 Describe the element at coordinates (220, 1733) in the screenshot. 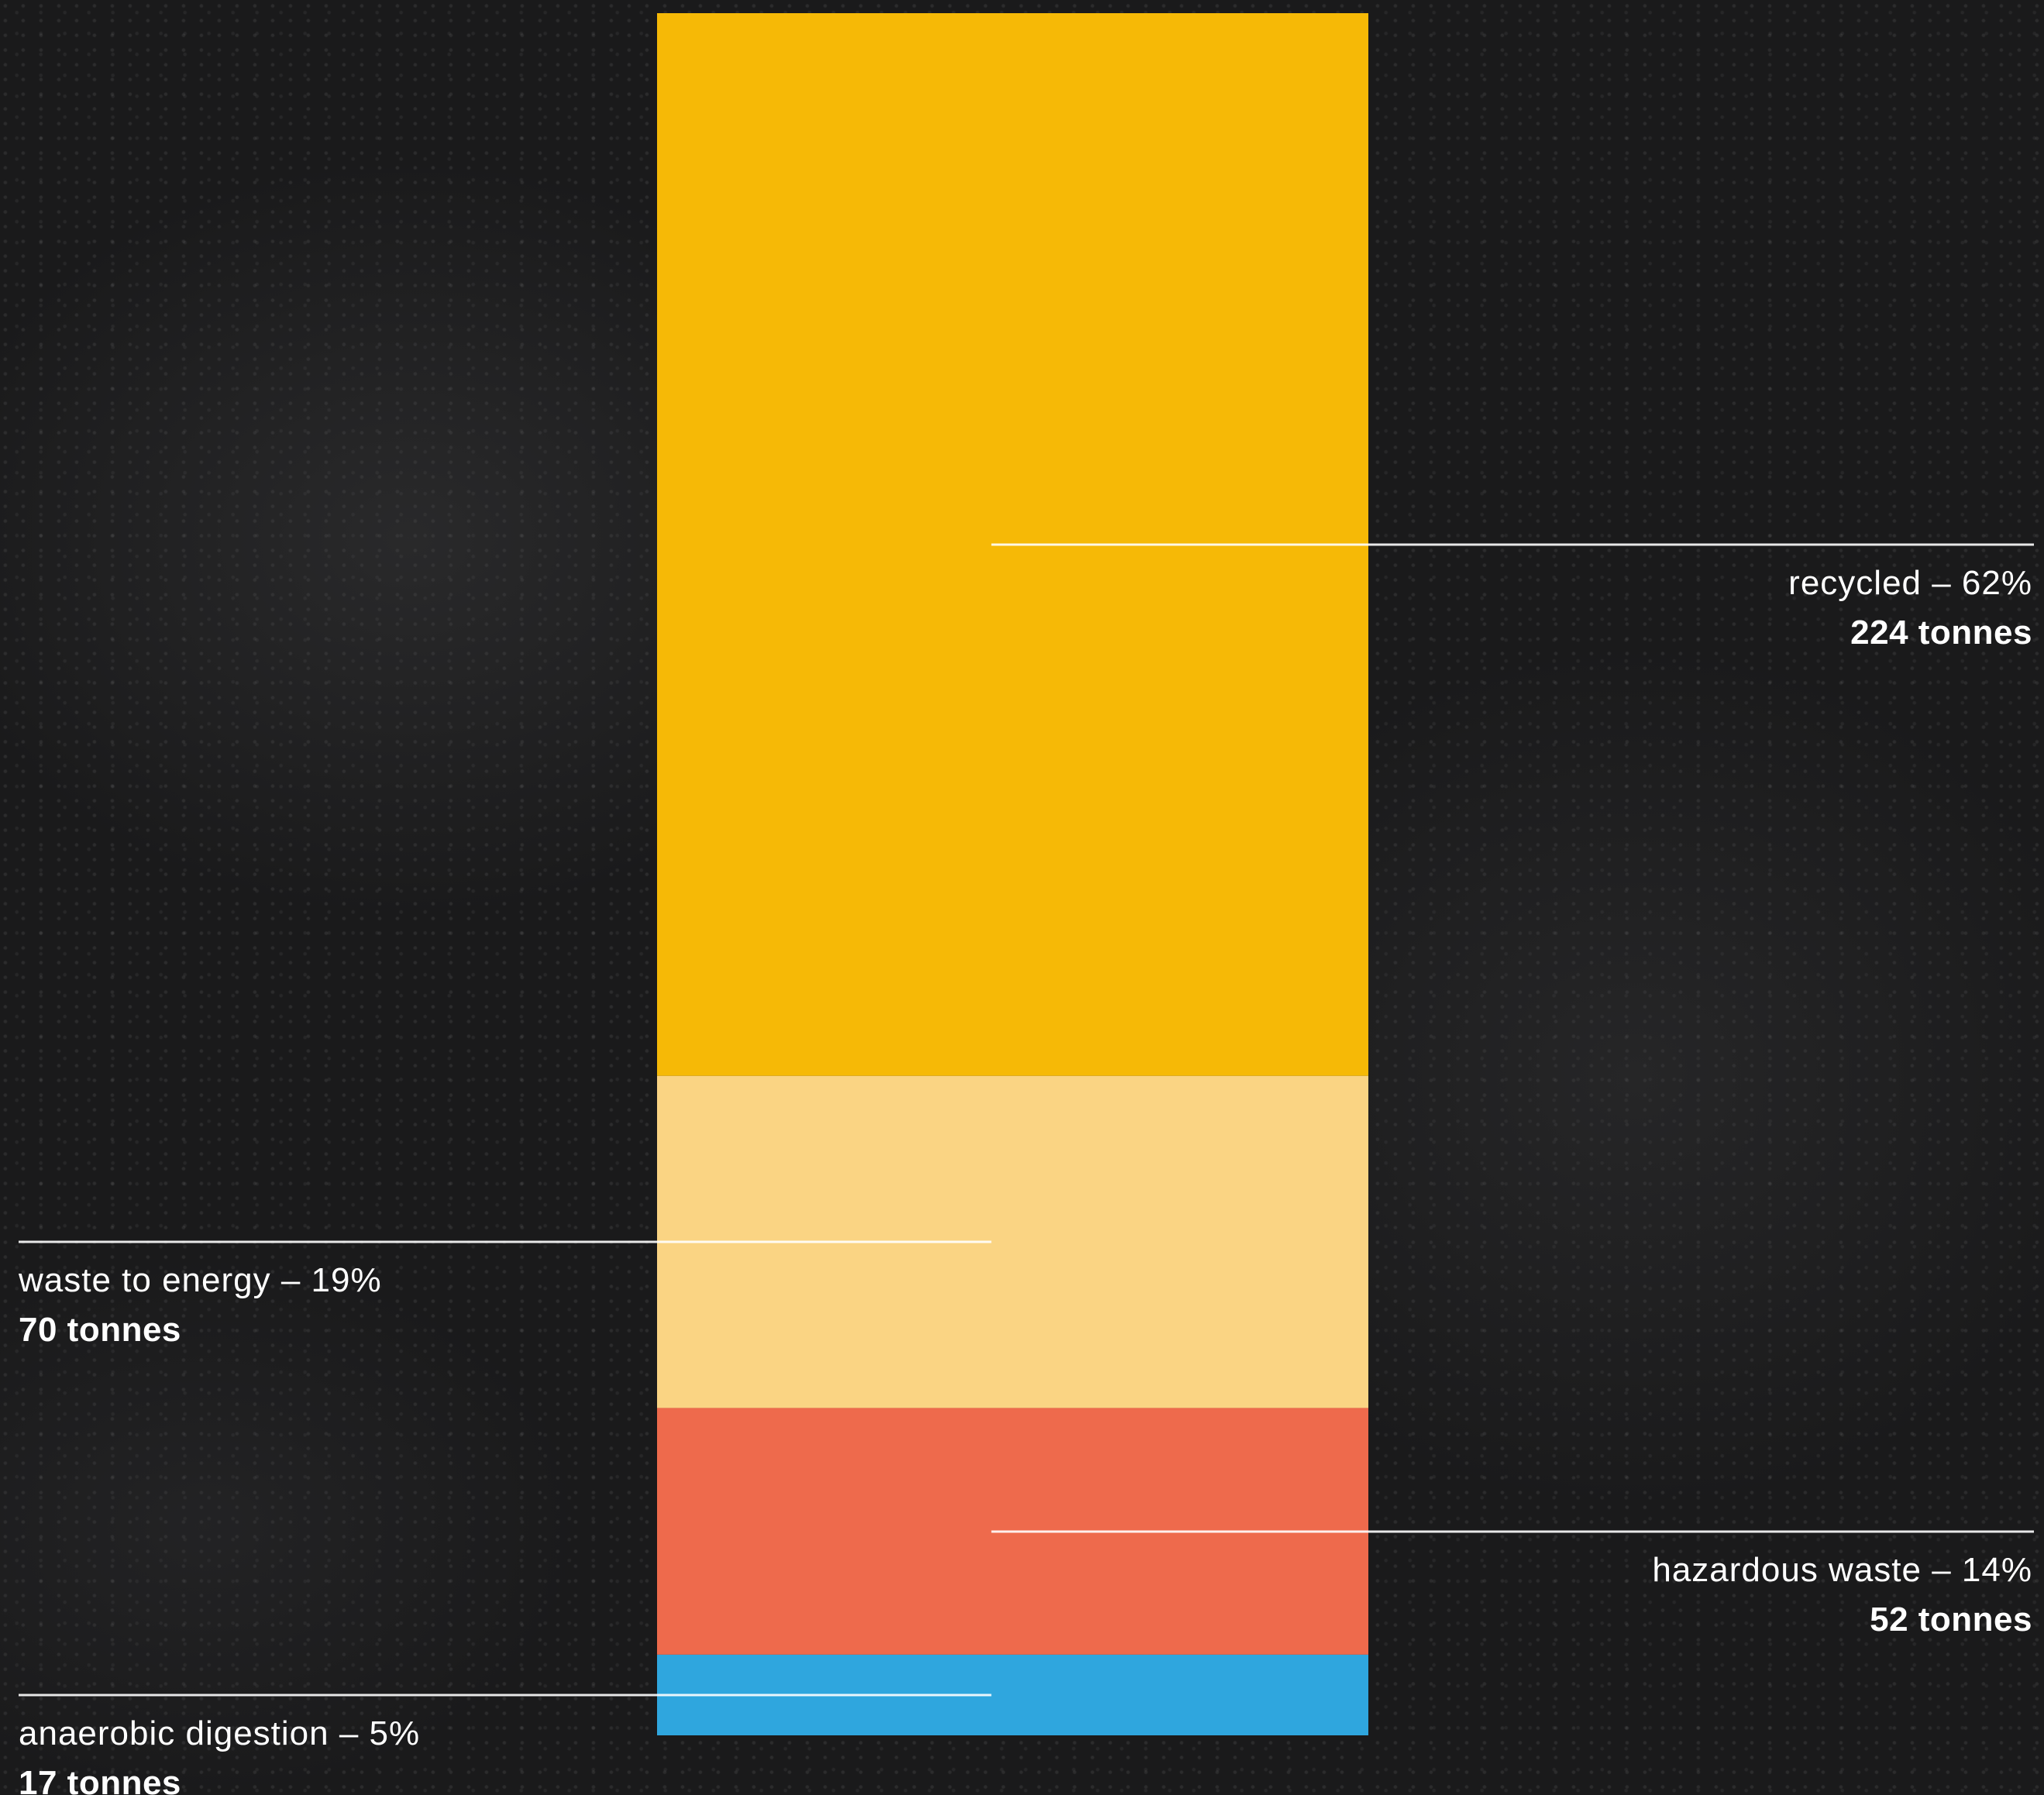

I see `segment-label-anaerobic-digestion: anaerobic digestion – 5%` at that location.